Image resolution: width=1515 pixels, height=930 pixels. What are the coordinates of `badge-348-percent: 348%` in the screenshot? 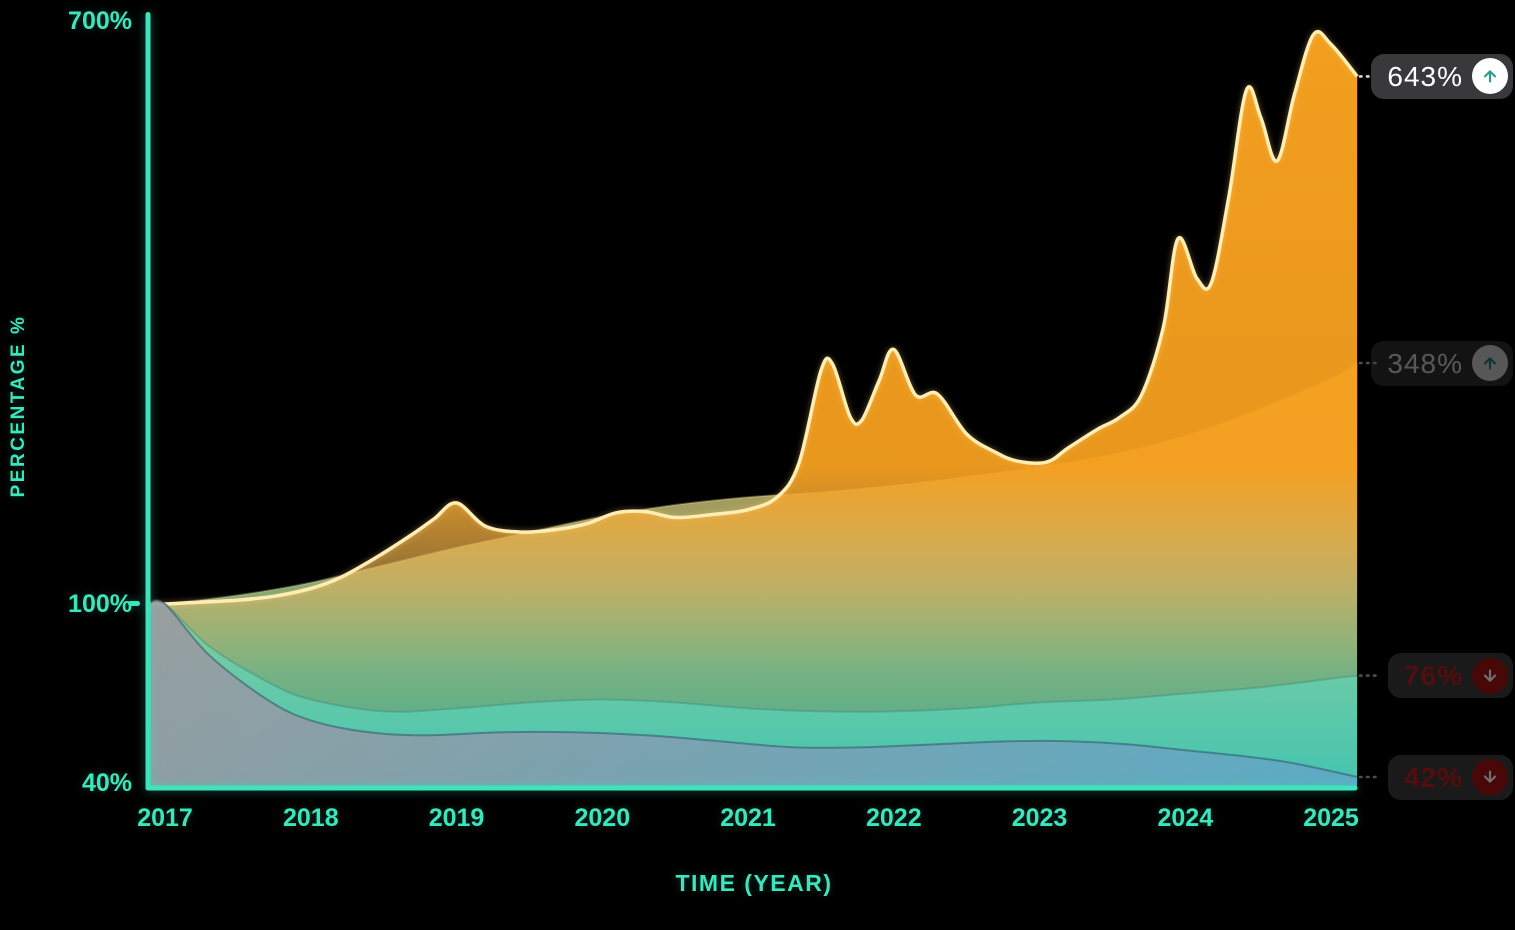 It's located at (1442, 363).